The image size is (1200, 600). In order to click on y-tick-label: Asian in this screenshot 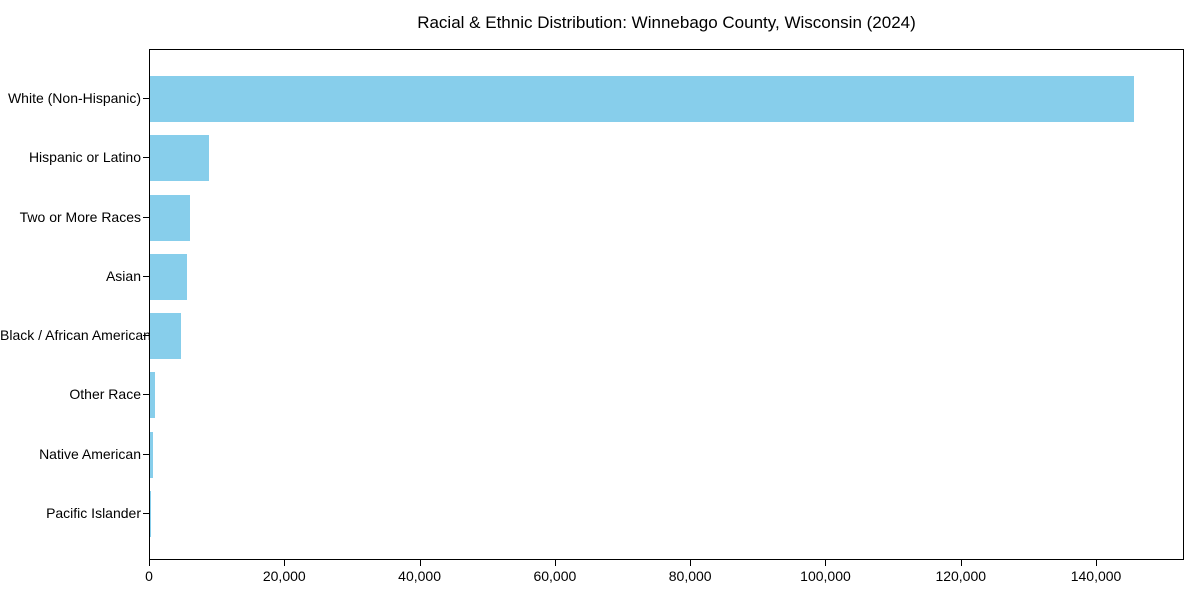, I will do `click(123, 275)`.